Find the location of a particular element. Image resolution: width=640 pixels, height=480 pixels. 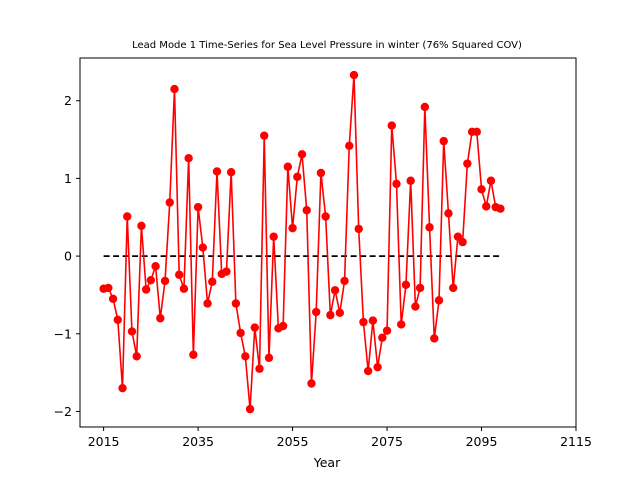

x-tick-label: 2095 is located at coordinates (482, 441).